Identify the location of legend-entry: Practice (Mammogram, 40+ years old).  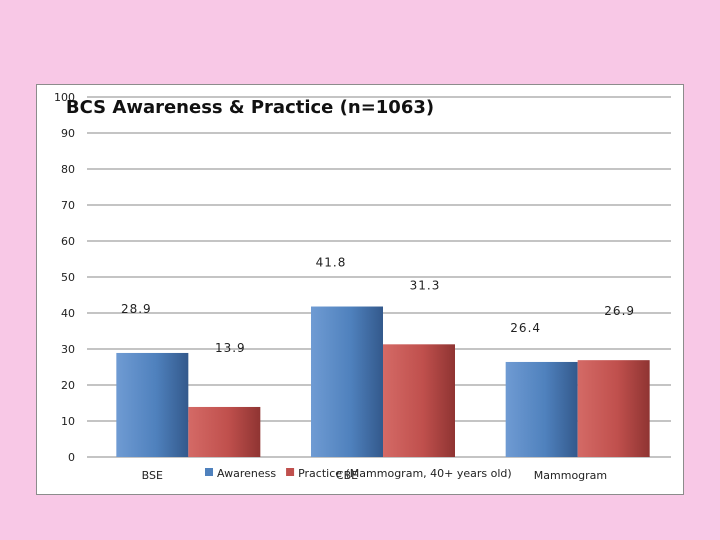
(405, 473).